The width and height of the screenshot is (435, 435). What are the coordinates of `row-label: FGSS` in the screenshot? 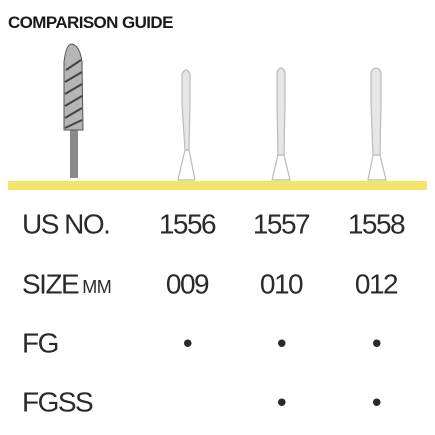 It's located at (57, 401).